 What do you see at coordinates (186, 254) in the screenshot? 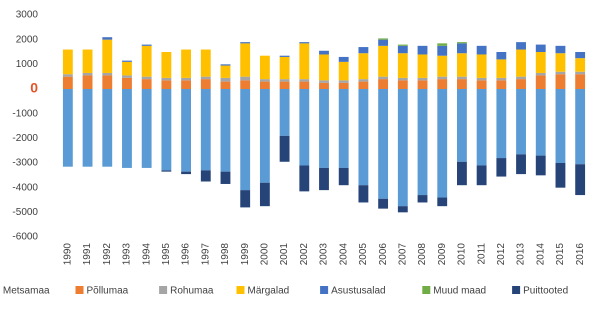
I see `x-tick-label: 1996` at bounding box center [186, 254].